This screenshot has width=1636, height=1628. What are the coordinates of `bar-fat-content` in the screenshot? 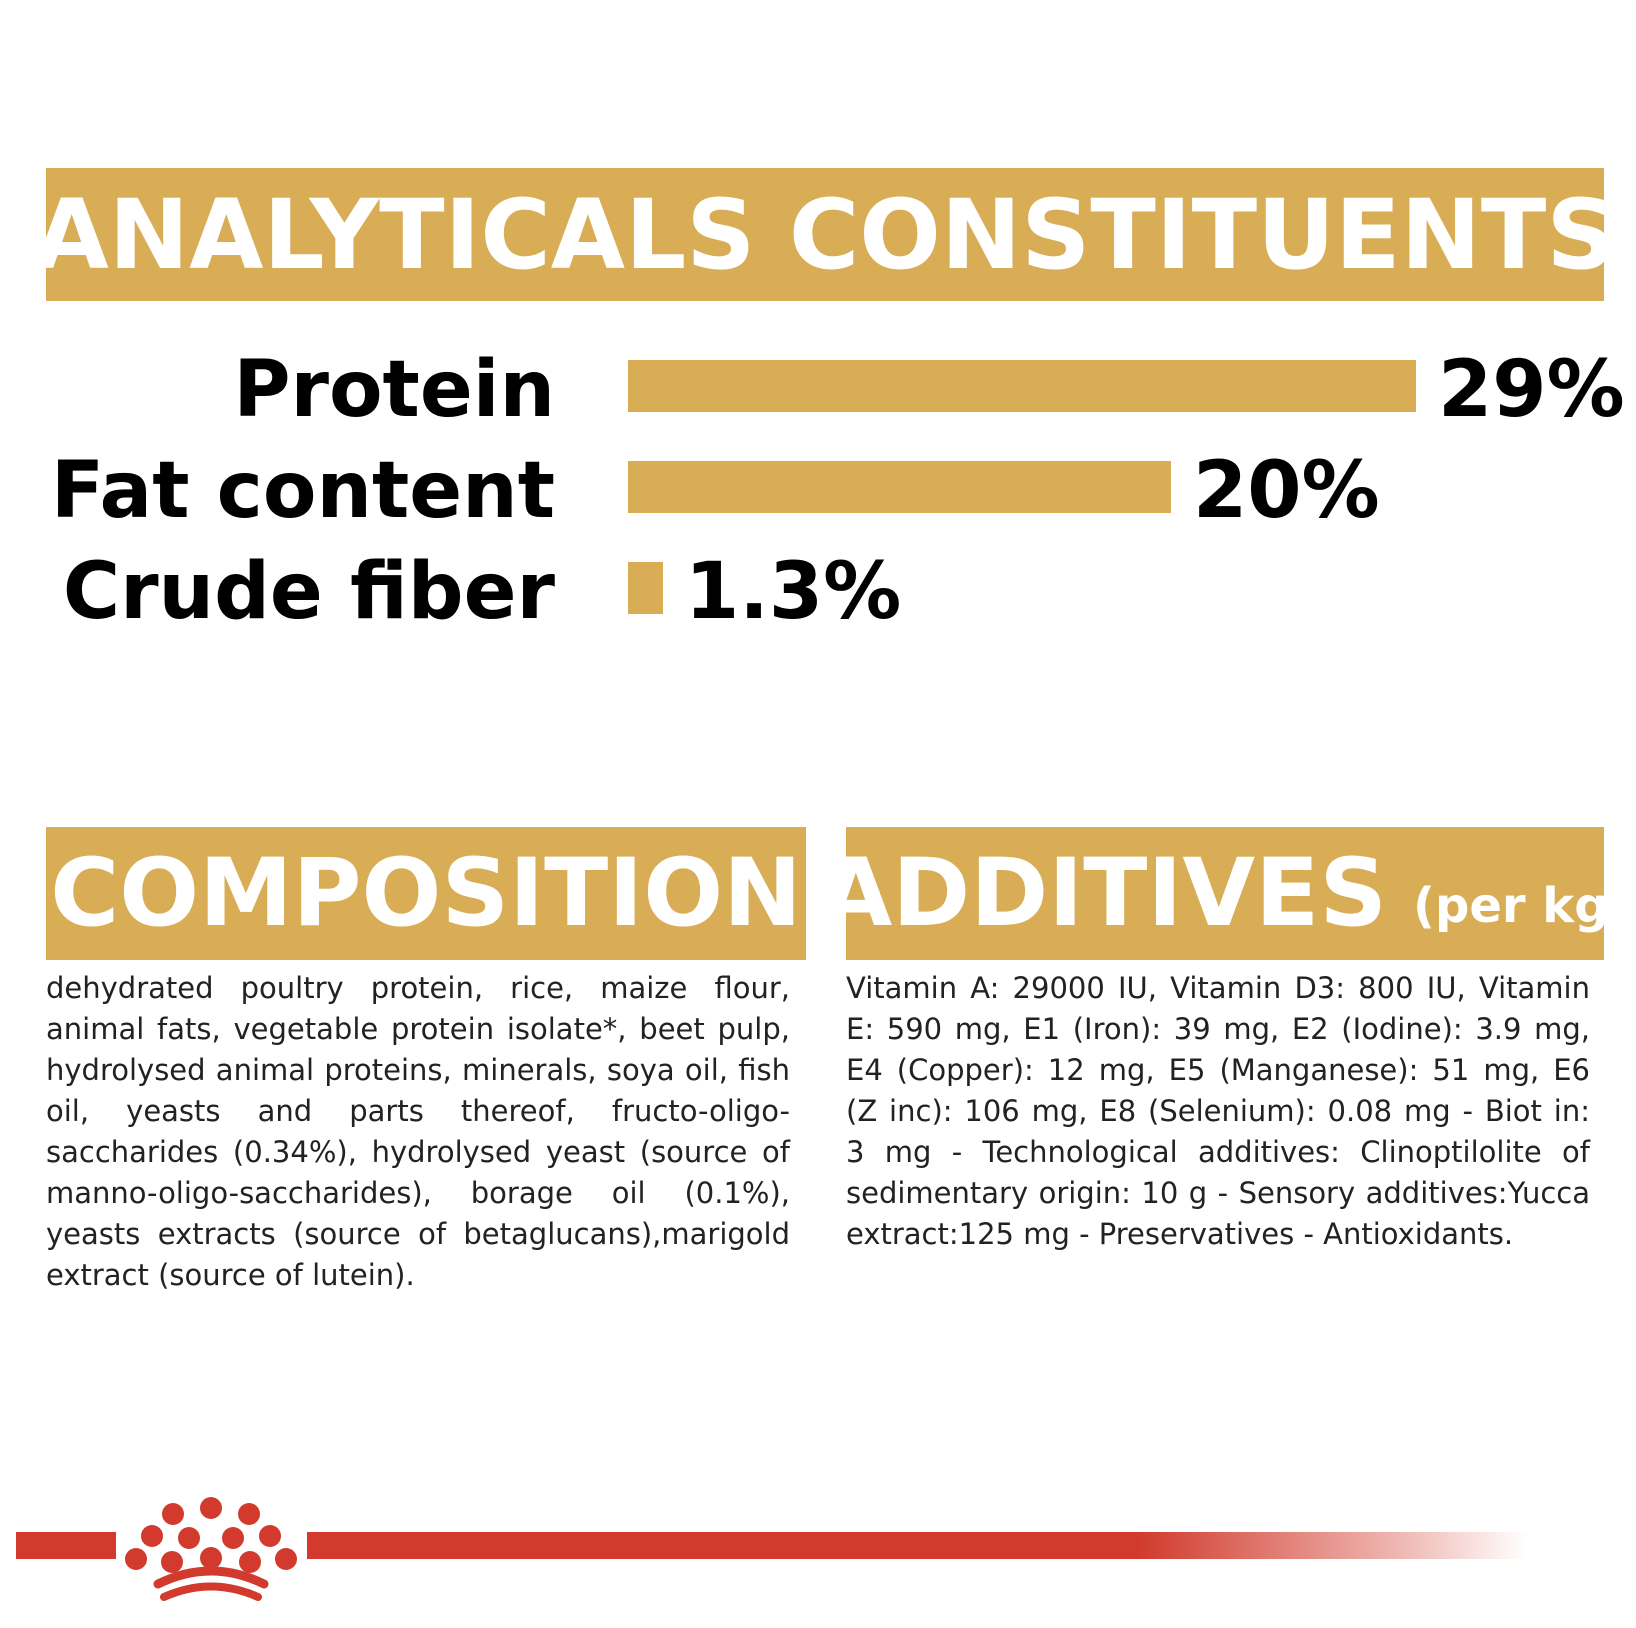 It's located at (899, 487).